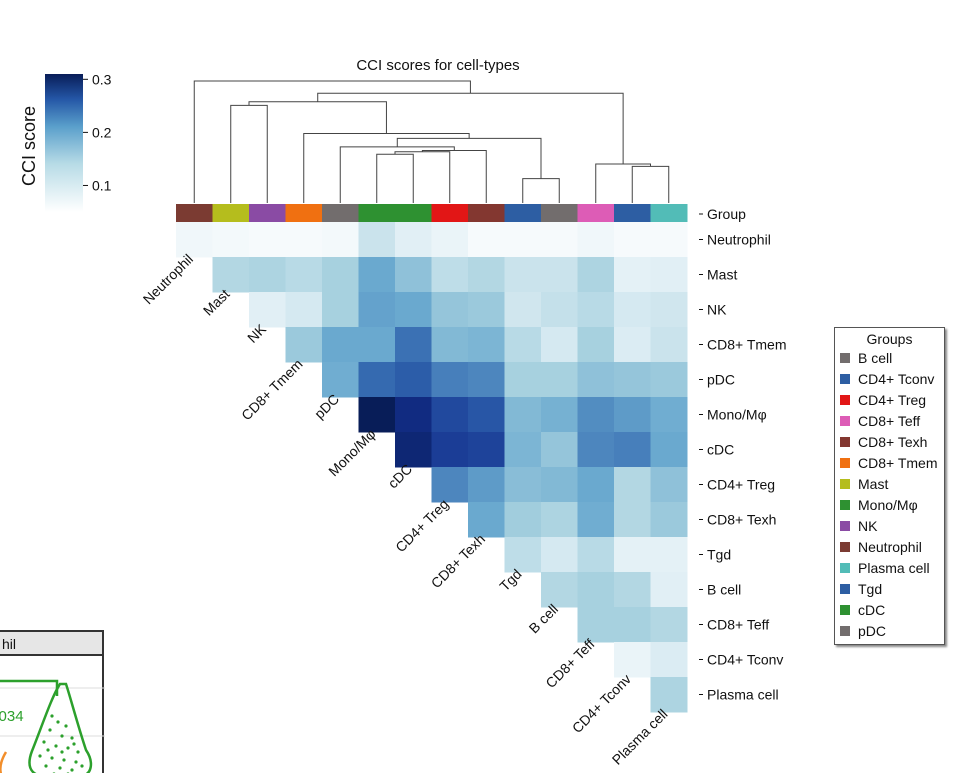 Image resolution: width=958 pixels, height=773 pixels. Describe the element at coordinates (437, 65) in the screenshot. I see `chart-title: CCI scores for cell-types` at that location.